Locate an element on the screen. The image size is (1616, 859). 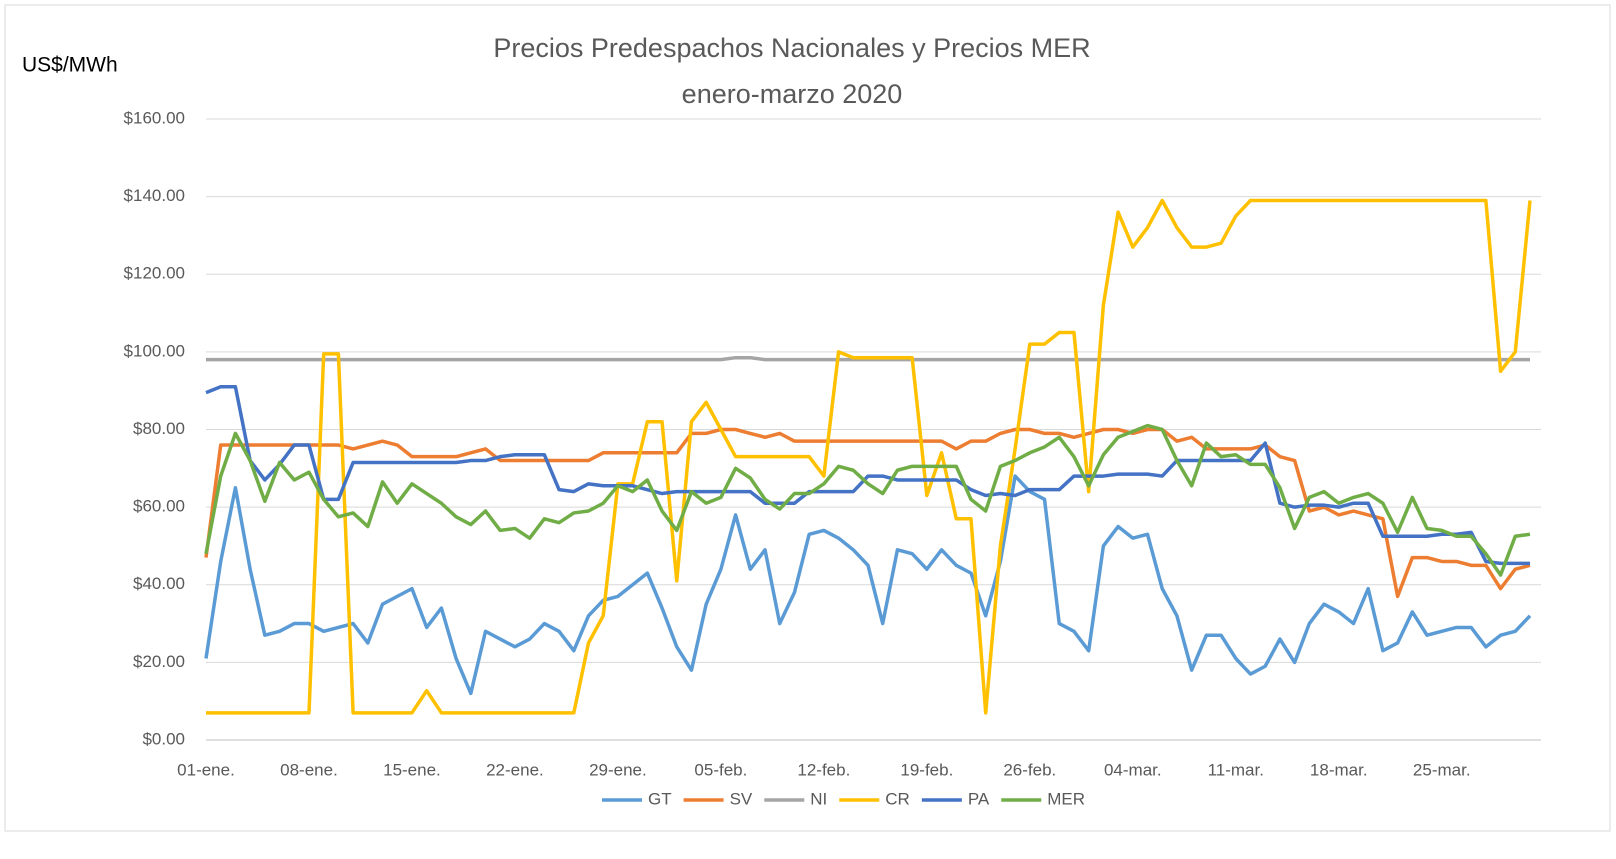
y-tick-label: $120.00 is located at coordinates (154, 273).